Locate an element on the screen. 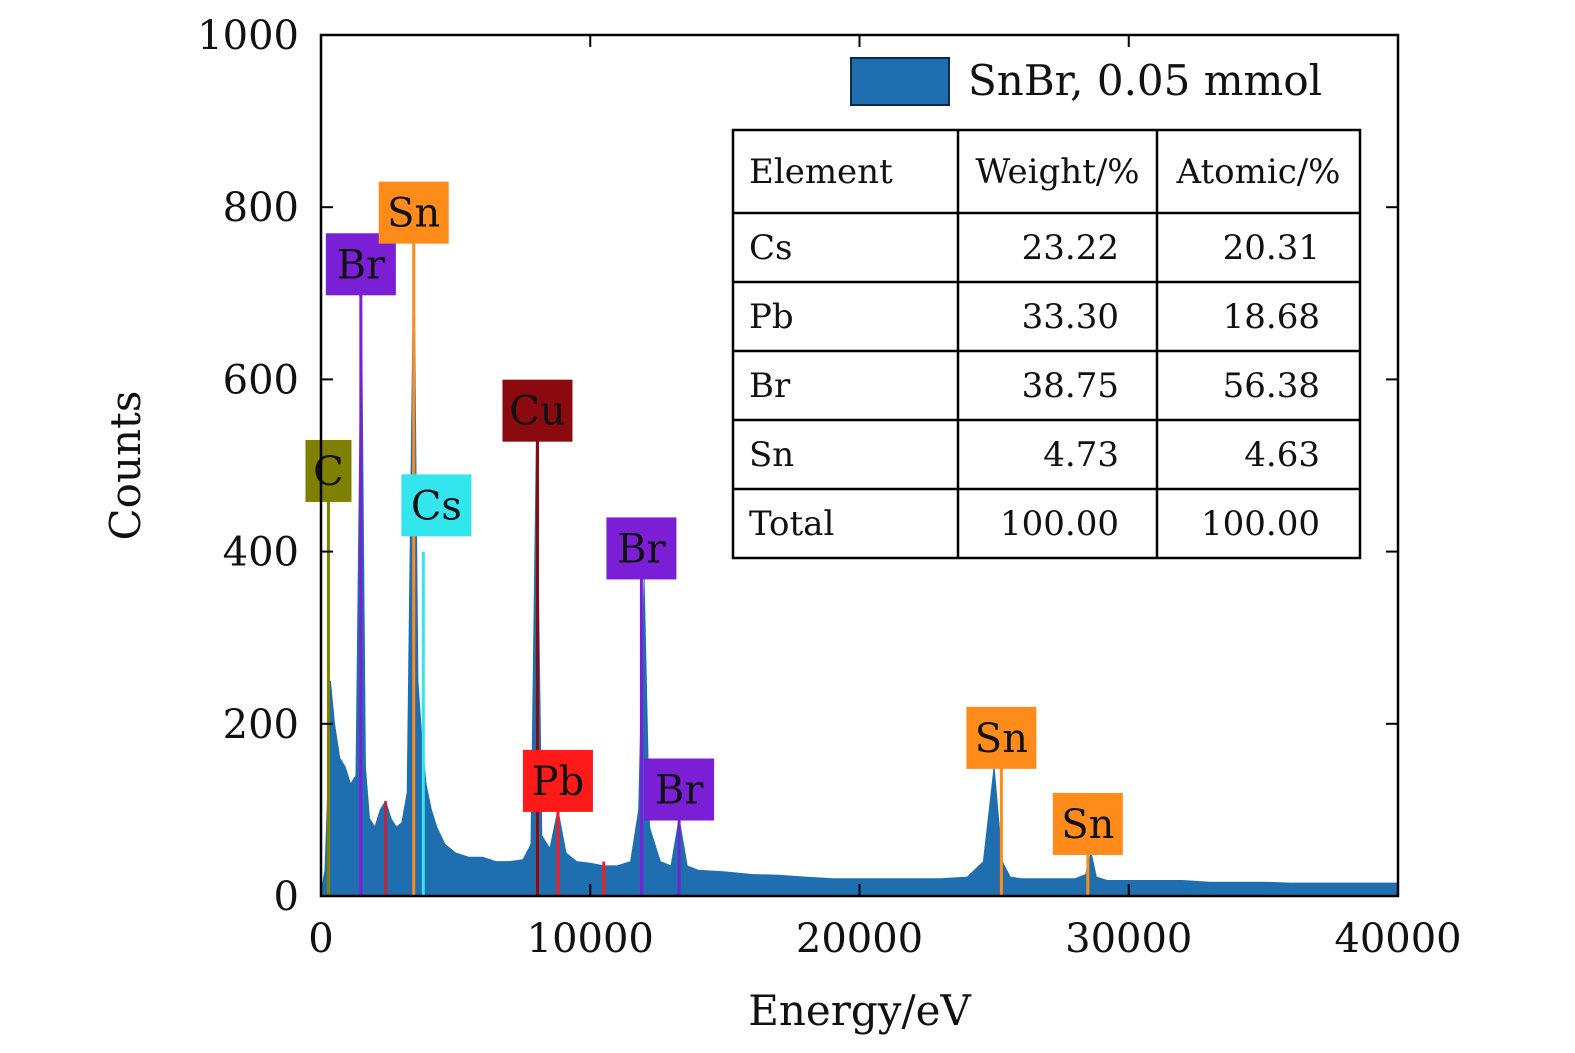 The width and height of the screenshot is (1575, 1053). x-tick-label: 0 is located at coordinates (320, 939).